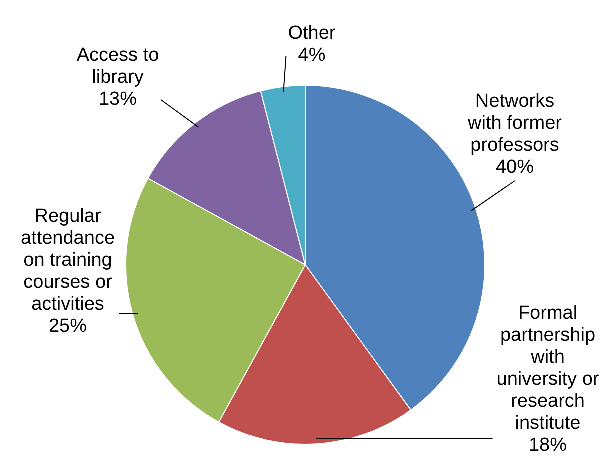 The height and width of the screenshot is (465, 611). Describe the element at coordinates (515, 123) in the screenshot. I see `slice-label: Networks with former professors` at that location.